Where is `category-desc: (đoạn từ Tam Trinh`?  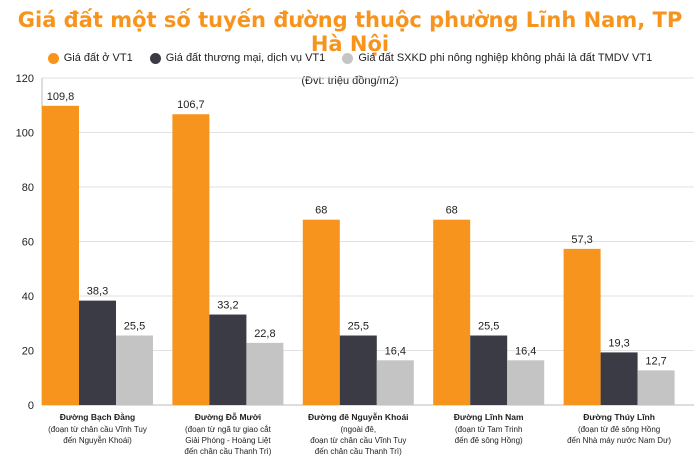 category-desc: (đoạn từ Tam Trinh is located at coordinates (488, 429).